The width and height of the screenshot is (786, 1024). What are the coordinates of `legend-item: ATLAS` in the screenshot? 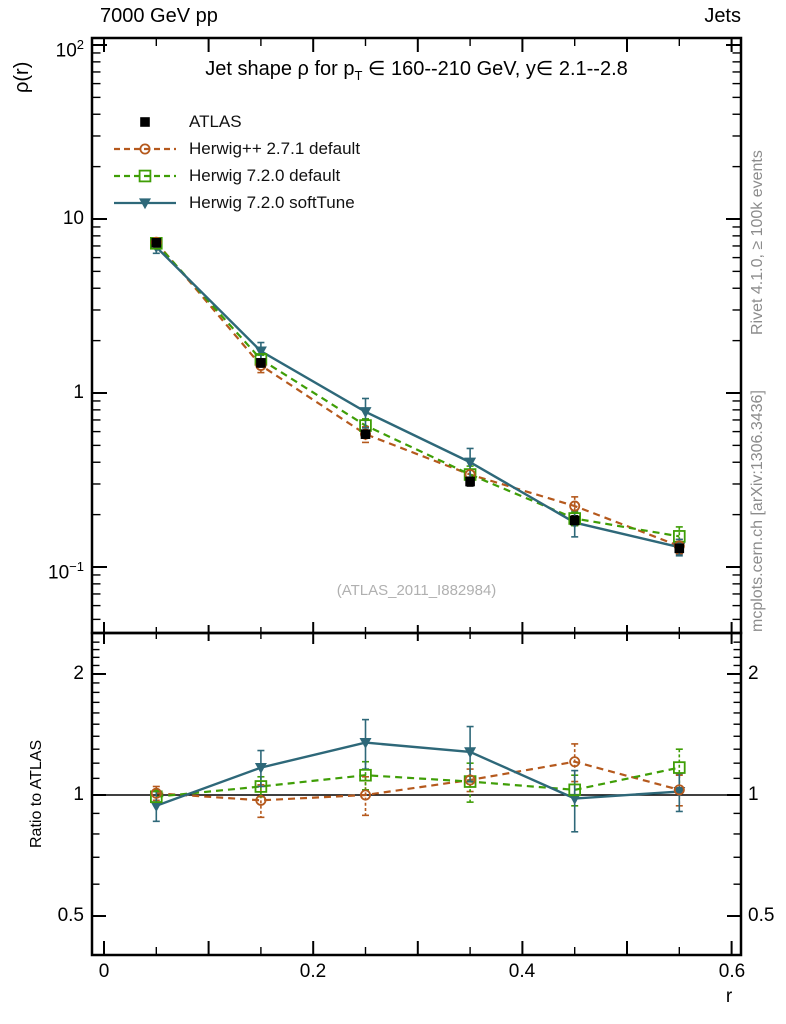 It's located at (236, 121).